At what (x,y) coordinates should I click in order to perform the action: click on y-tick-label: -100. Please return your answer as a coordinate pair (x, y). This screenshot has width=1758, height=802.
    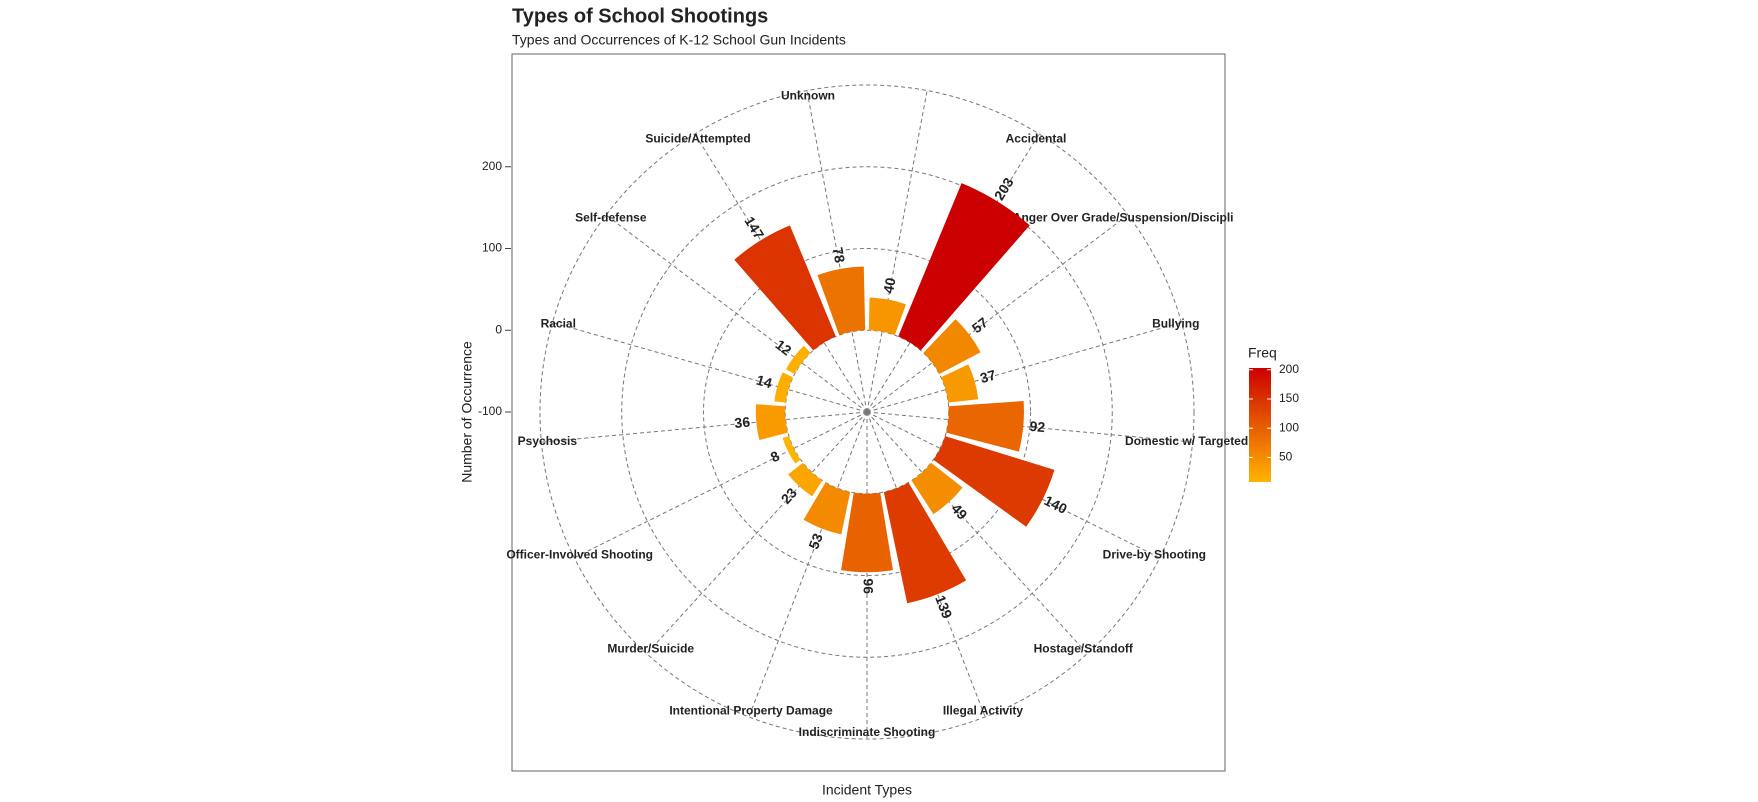
    Looking at the image, I should click on (490, 411).